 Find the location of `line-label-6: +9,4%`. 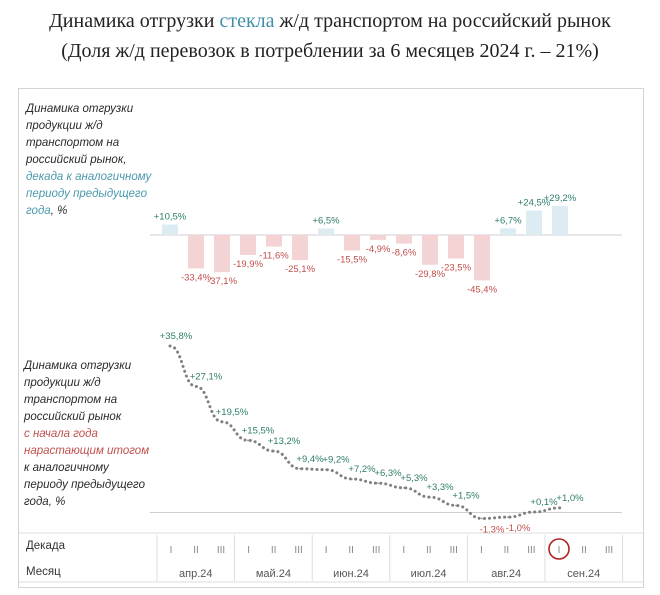

line-label-6: +9,4% is located at coordinates (310, 459).